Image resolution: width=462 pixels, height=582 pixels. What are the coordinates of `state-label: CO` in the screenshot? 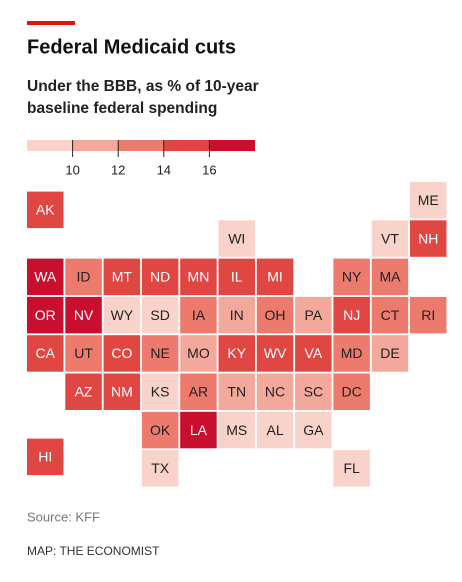 It's located at (121, 353).